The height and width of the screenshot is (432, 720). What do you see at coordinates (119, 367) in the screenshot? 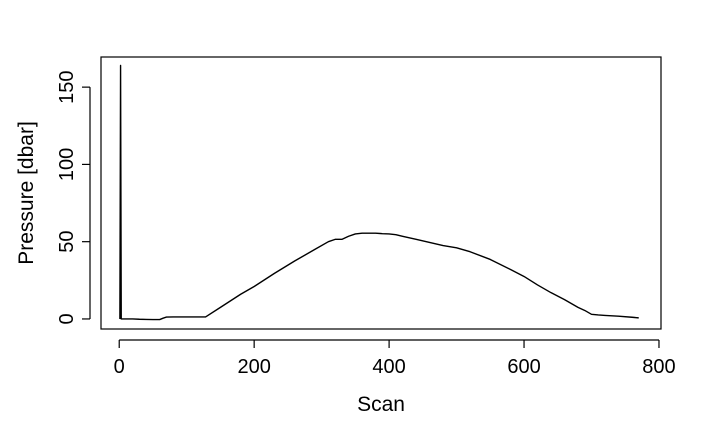
I see `x-tick-label: 0` at bounding box center [119, 367].